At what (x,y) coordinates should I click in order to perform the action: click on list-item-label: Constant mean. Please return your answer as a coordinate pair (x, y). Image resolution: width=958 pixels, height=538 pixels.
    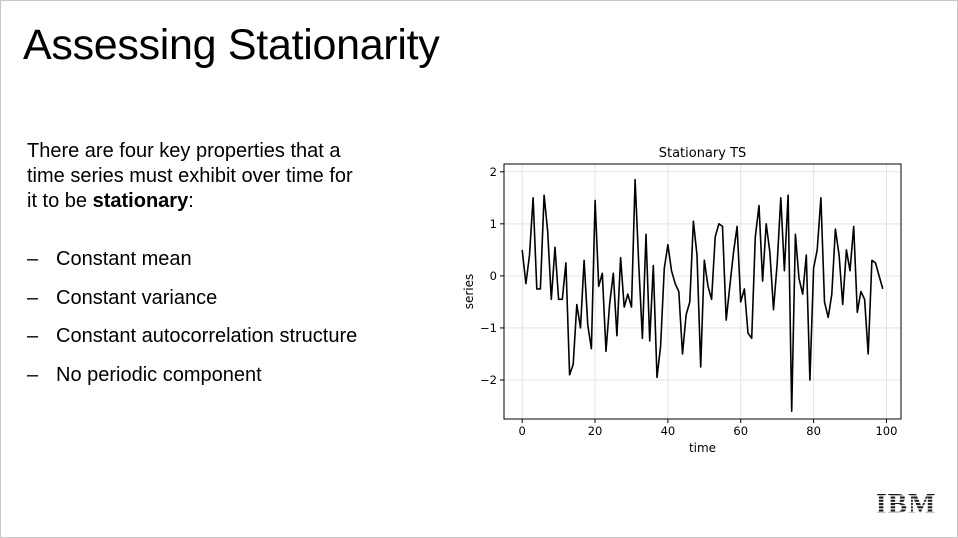
    Looking at the image, I should click on (124, 259).